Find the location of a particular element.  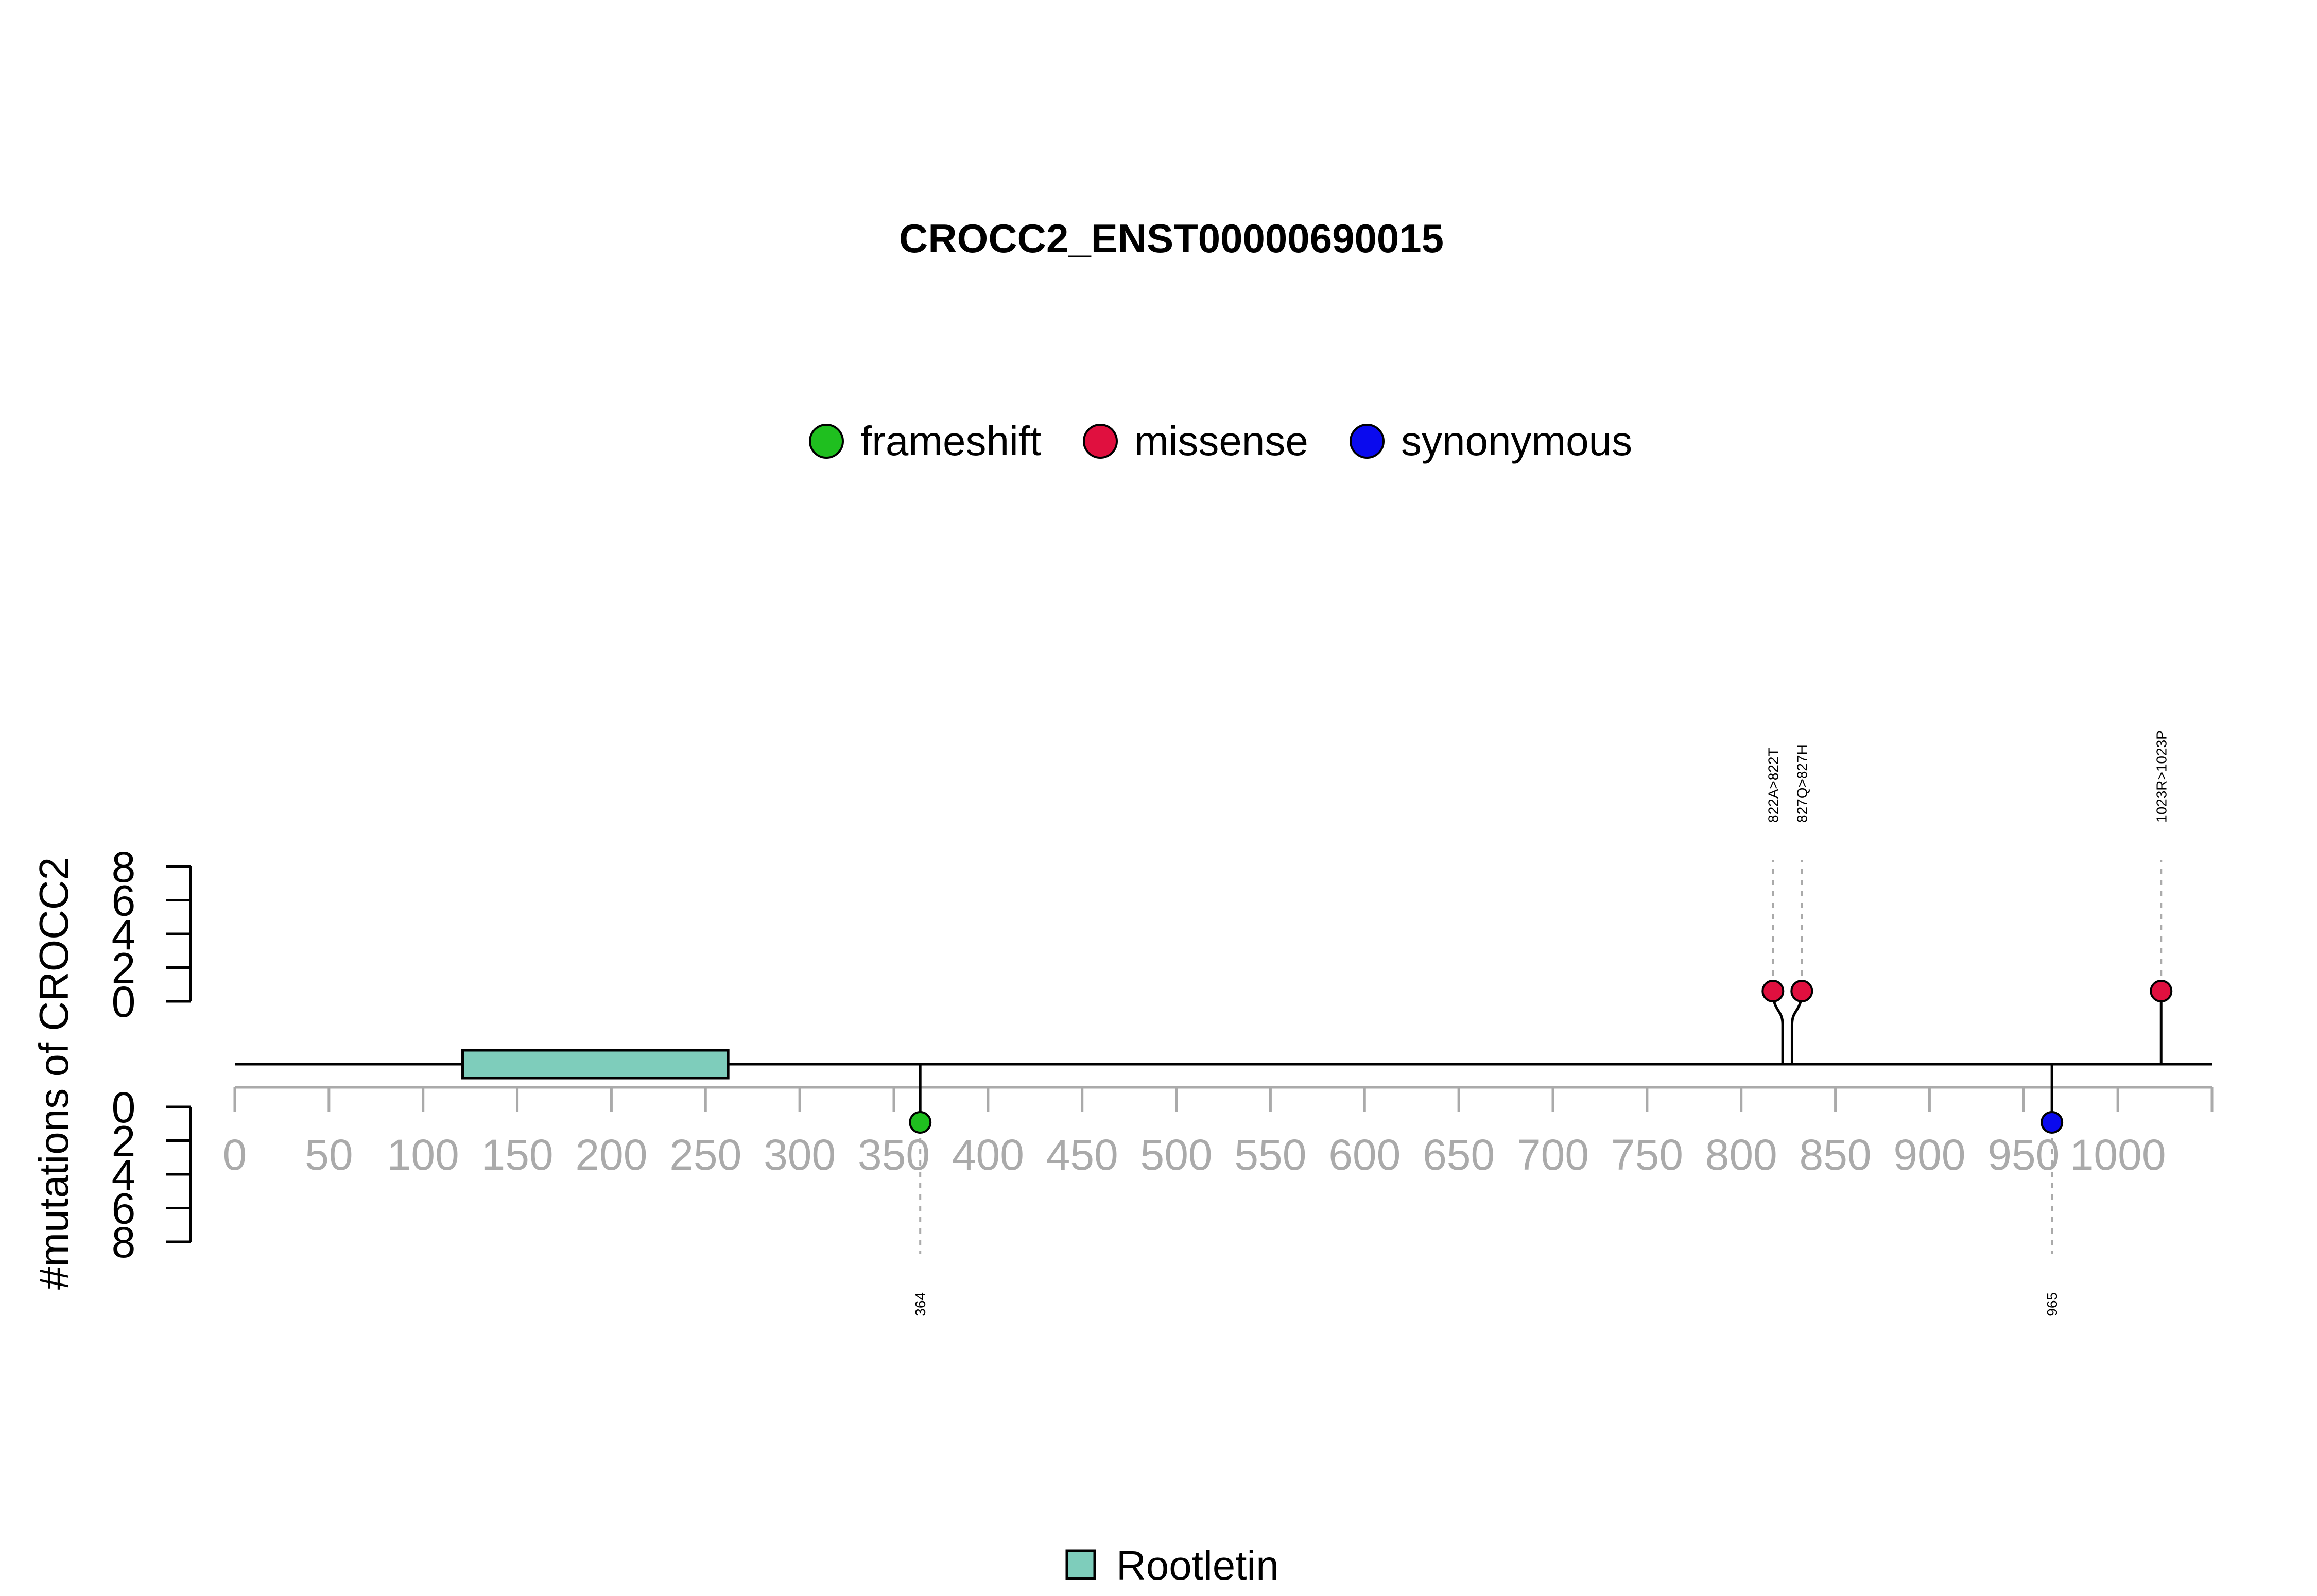

lollipop-head-synonymous is located at coordinates (2052, 1122).